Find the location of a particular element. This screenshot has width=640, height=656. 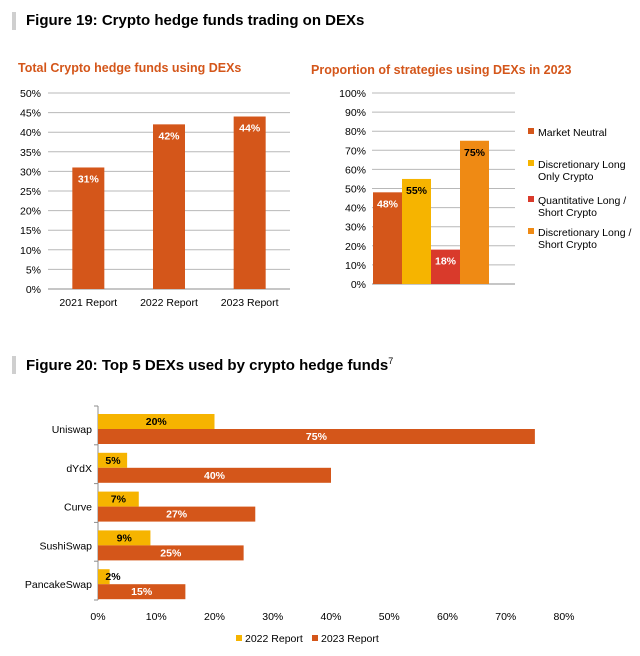

chart3-x-tick-label: 80% is located at coordinates (563, 617).